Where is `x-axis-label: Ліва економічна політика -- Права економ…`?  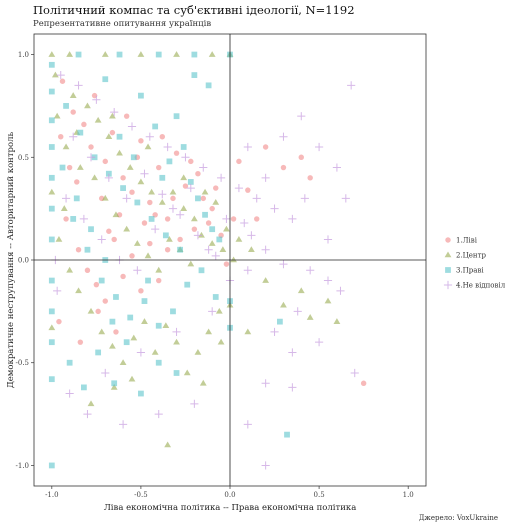
x-axis-label: Ліва економічна політика -- Права економ… is located at coordinates (230, 508).